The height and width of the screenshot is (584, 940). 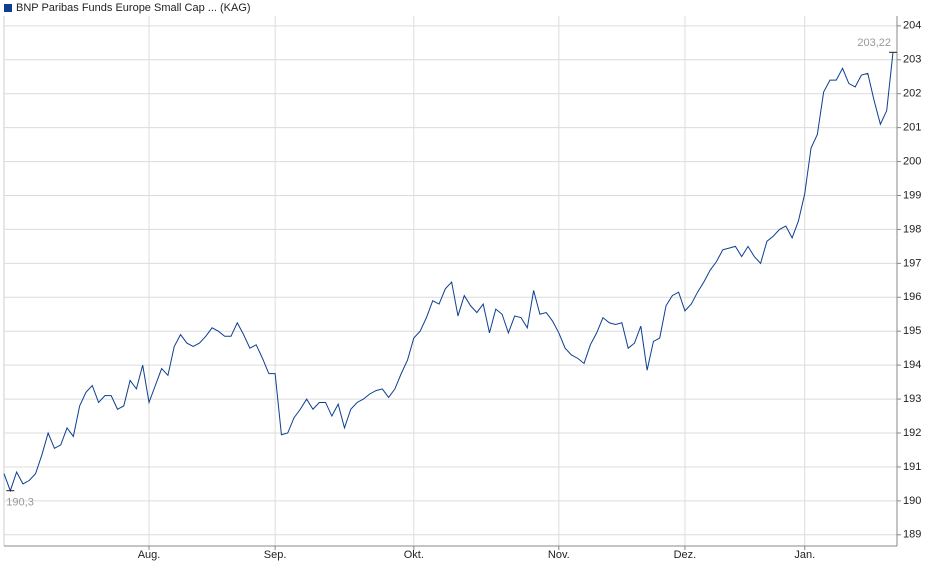 What do you see at coordinates (912, 467) in the screenshot?
I see `y-tick-label: 191` at bounding box center [912, 467].